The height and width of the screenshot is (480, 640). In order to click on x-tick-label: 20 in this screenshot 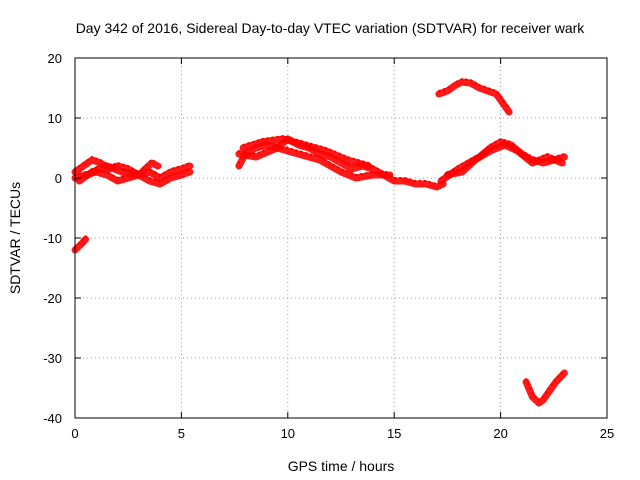, I will do `click(500, 433)`.